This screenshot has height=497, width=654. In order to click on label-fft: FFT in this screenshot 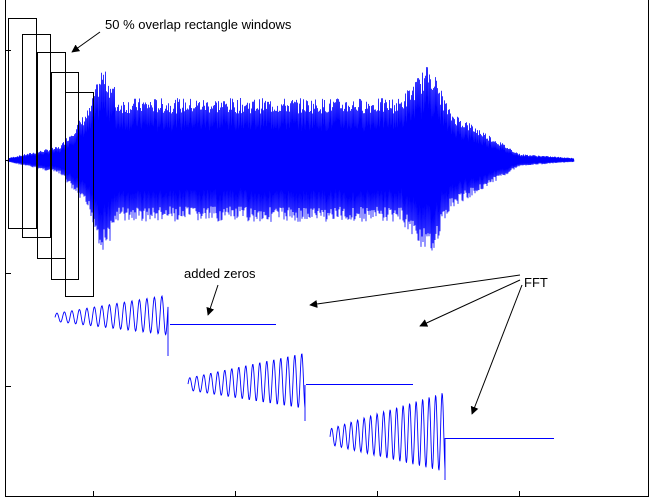, I will do `click(536, 282)`.